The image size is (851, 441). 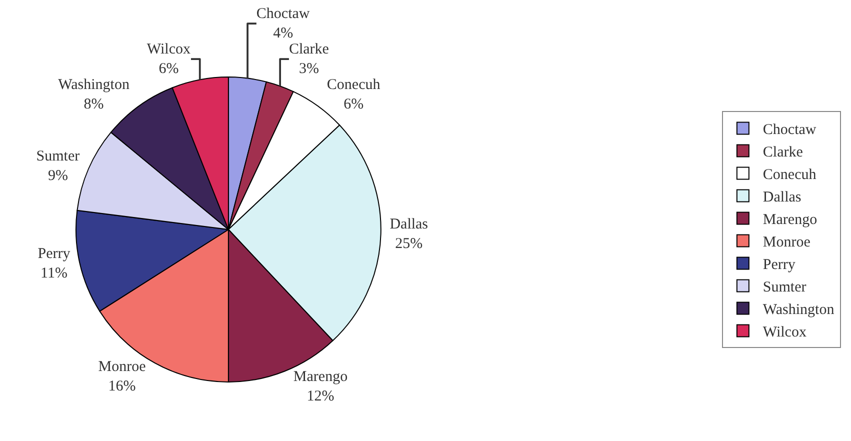 I want to click on slice-label: Conecuh, so click(x=353, y=84).